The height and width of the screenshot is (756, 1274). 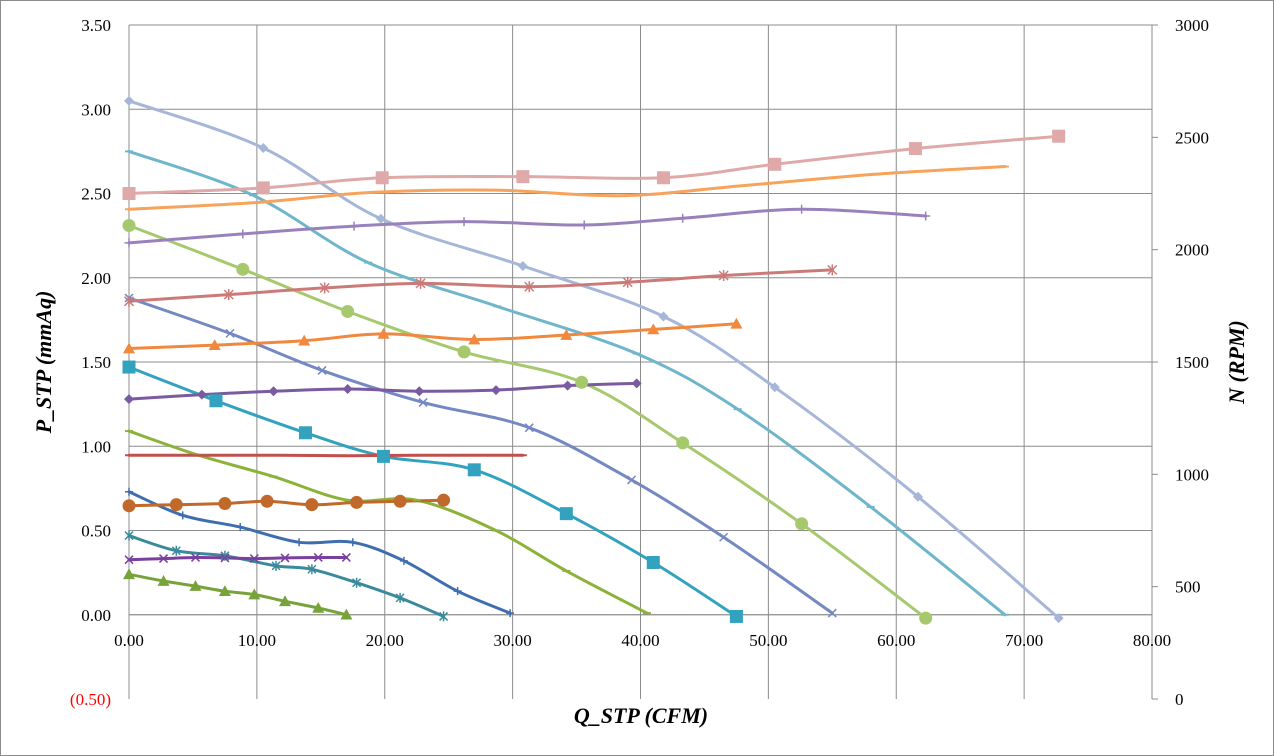 I want to click on x-tick-label: 40.00, so click(x=640, y=640).